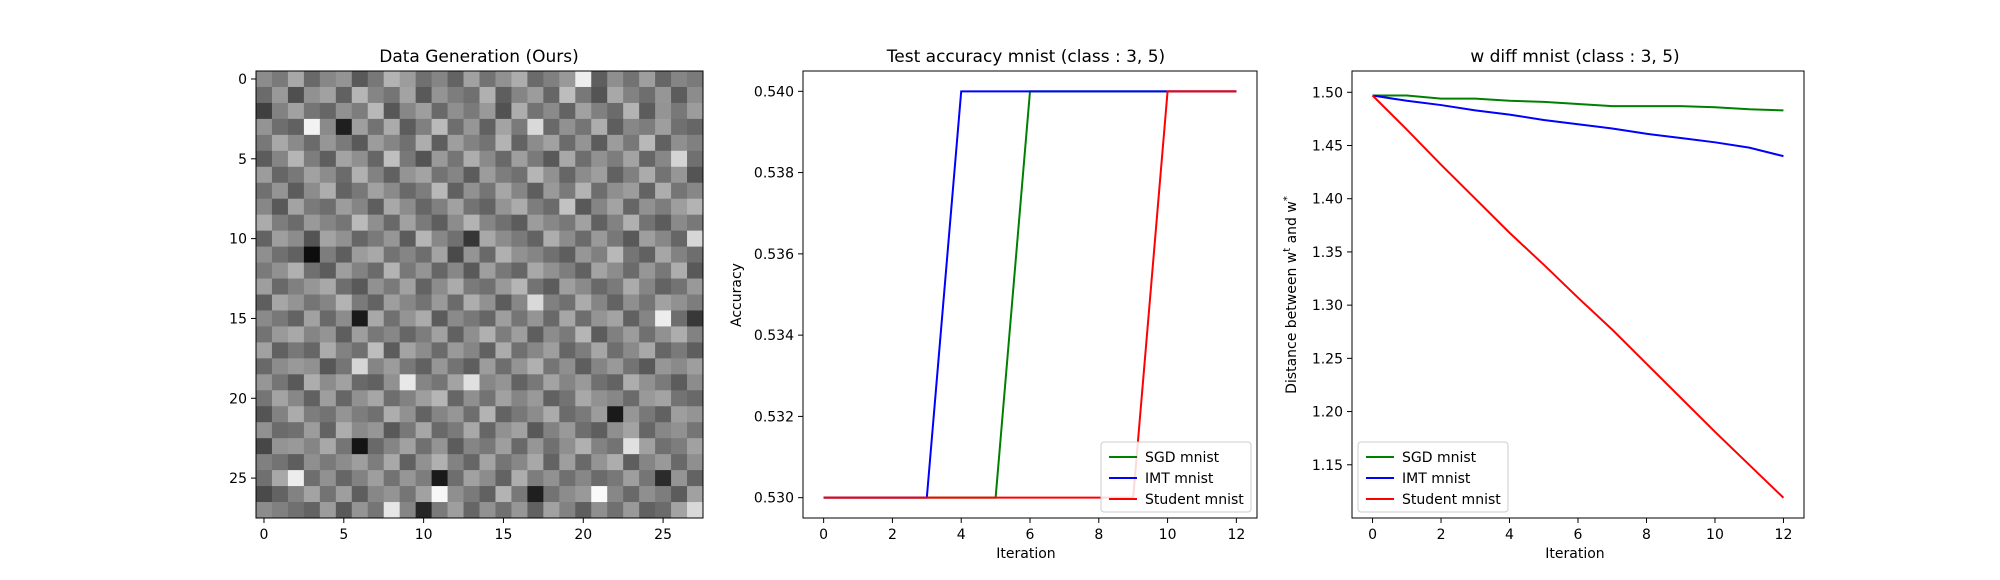 The width and height of the screenshot is (2000, 580). I want to click on series-line-imt-mnist, so click(1578, 126).